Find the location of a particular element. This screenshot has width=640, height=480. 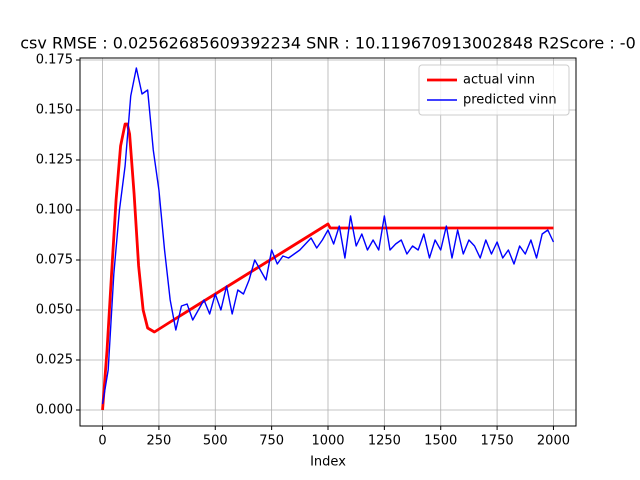

x-tick-label: 250 is located at coordinates (158, 441).